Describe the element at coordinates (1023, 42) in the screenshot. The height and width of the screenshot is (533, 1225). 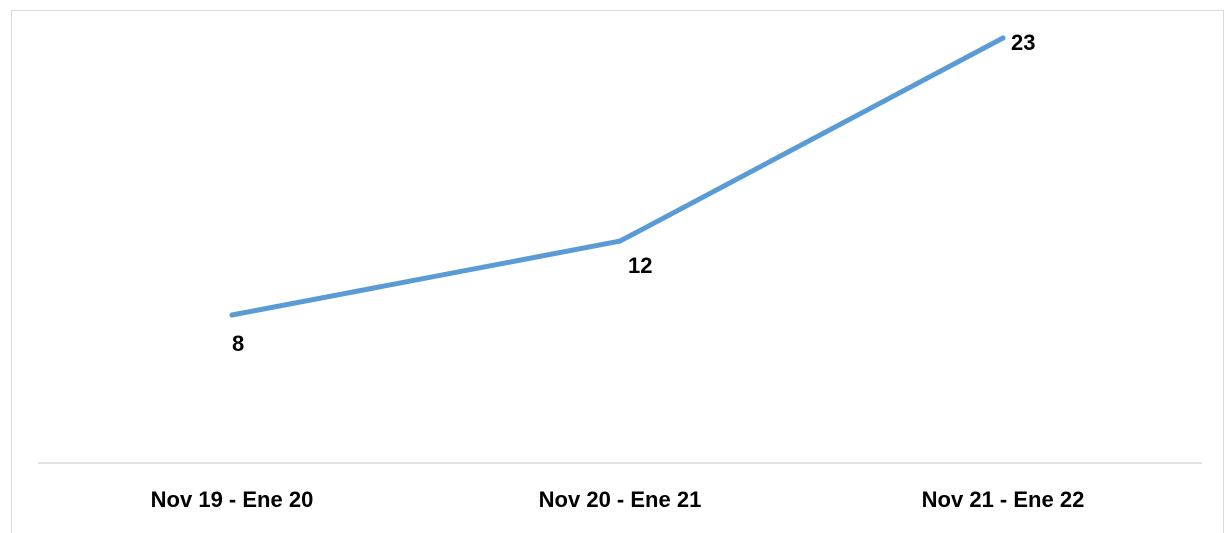
I see `data-label: 23` at that location.